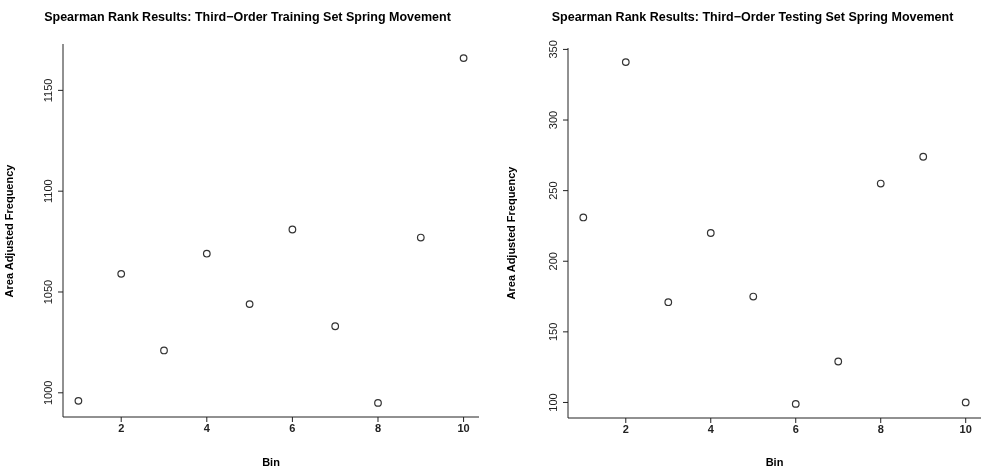 The height and width of the screenshot is (476, 1003). What do you see at coordinates (247, 17) in the screenshot?
I see `chart-title: Spearman Rank Results: Third−Order Training Set Spring Movement` at bounding box center [247, 17].